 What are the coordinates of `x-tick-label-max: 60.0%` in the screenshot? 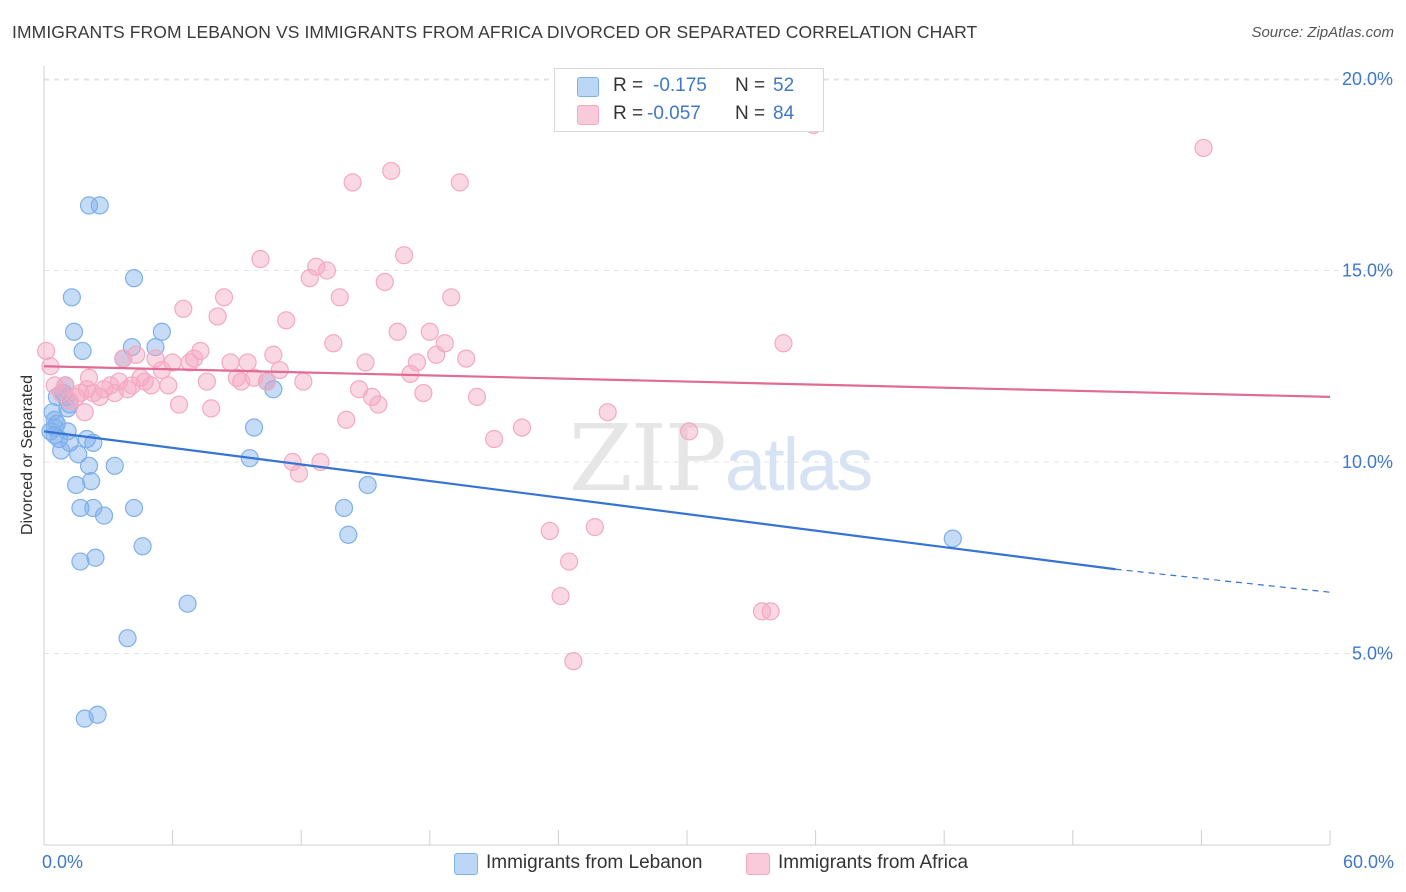 It's located at (1368, 862).